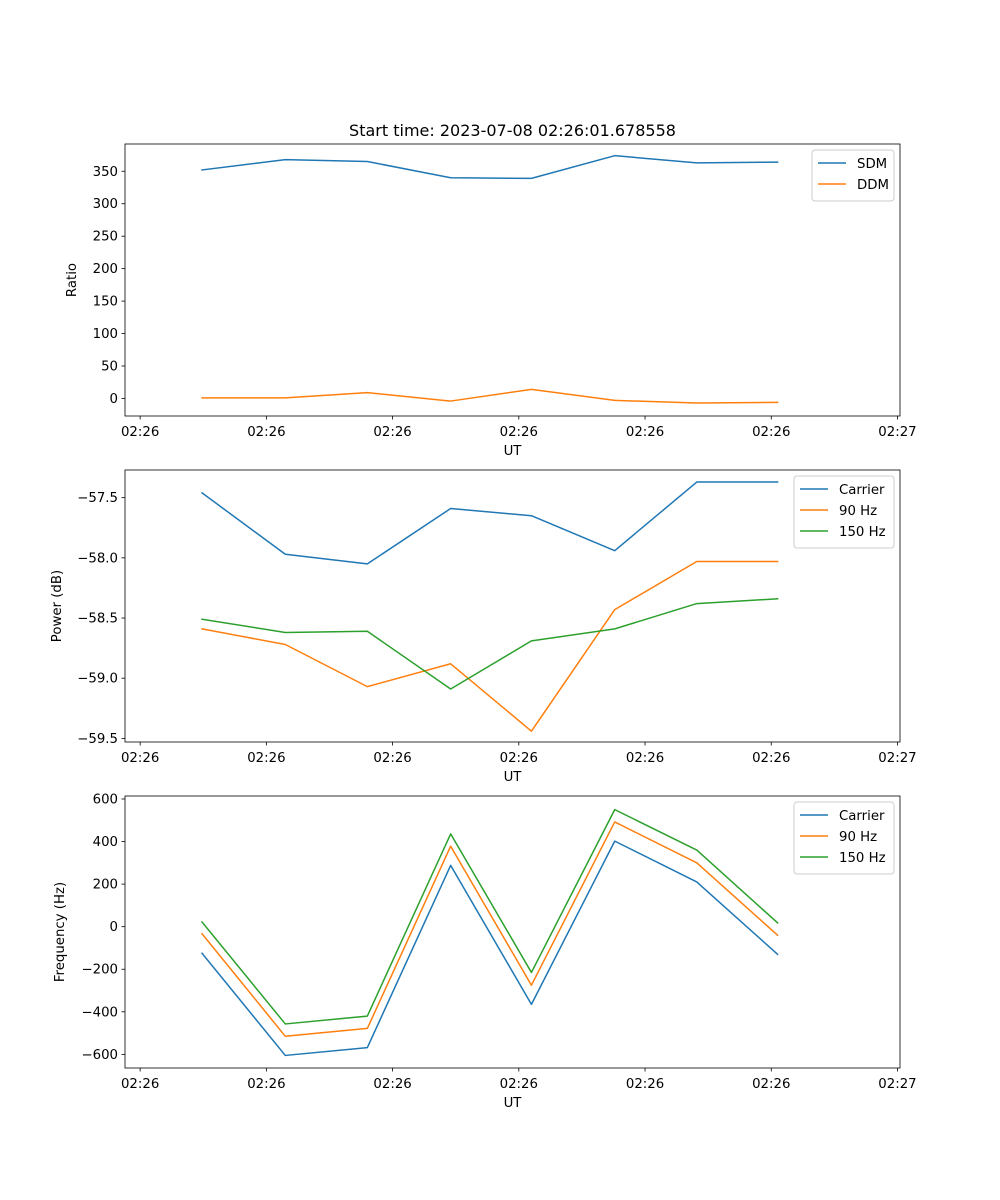 Image resolution: width=1000 pixels, height=1200 pixels. I want to click on legend: SDM DDM, so click(853, 175).